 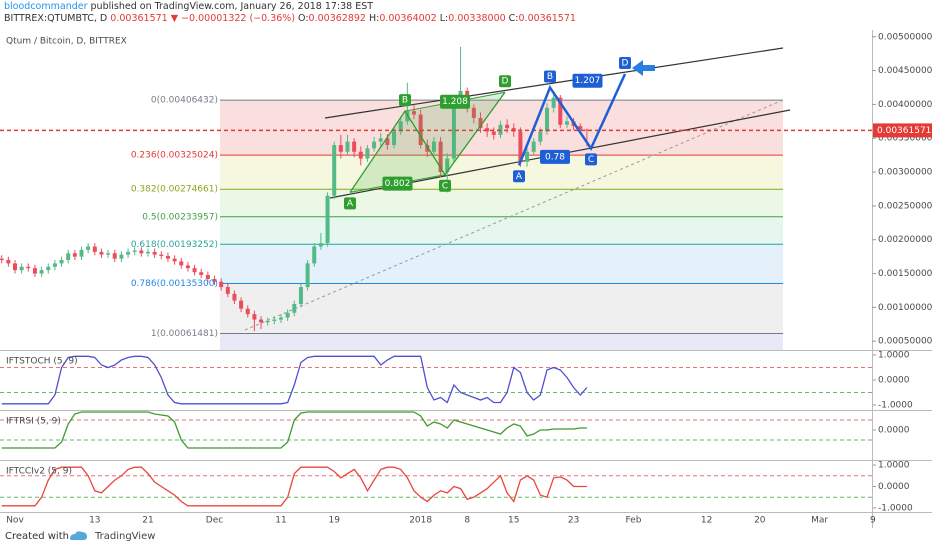 What do you see at coordinates (902, 130) in the screenshot?
I see `last-price-box` at bounding box center [902, 130].